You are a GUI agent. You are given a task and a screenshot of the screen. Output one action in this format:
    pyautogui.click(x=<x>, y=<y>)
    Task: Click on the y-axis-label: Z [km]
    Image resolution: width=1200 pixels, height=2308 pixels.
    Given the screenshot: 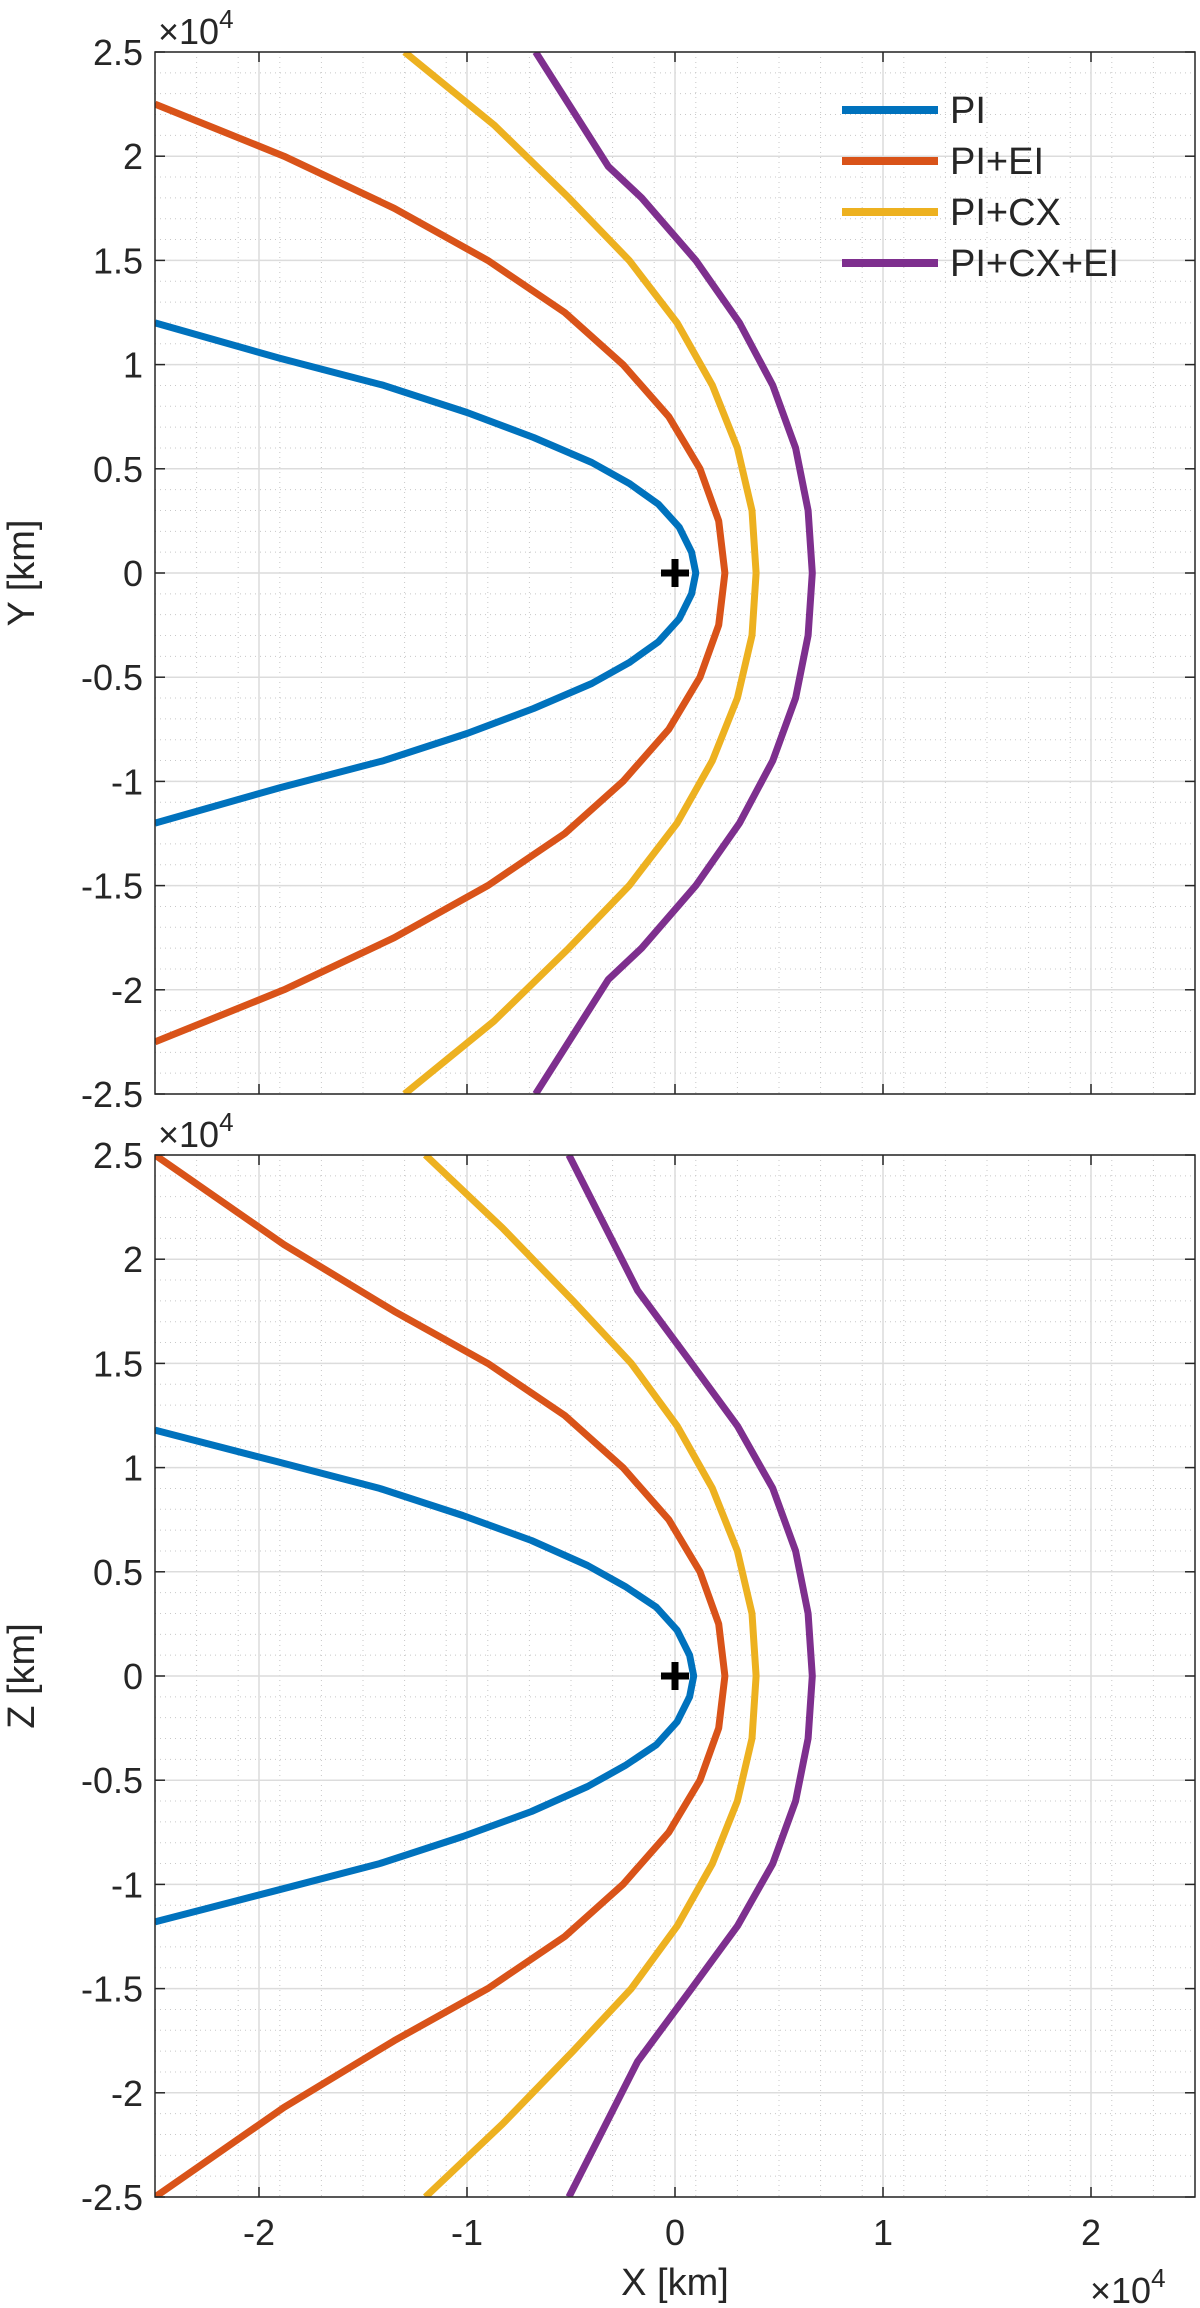 What is the action you would take?
    pyautogui.click(x=22, y=1676)
    